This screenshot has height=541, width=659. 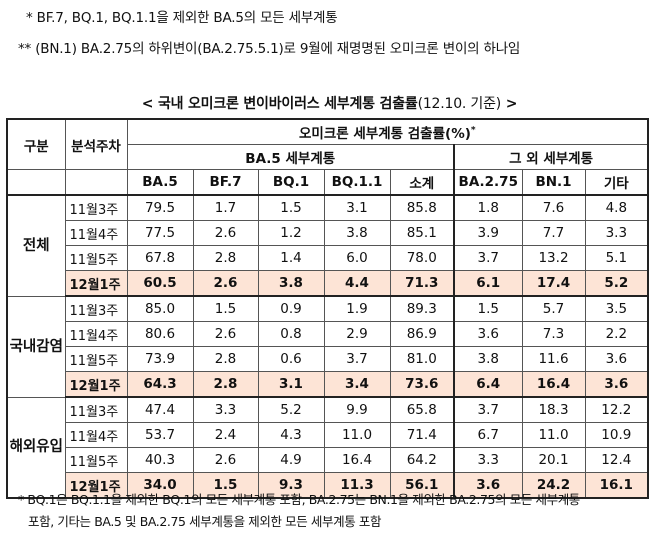 What do you see at coordinates (616, 334) in the screenshot?
I see `value-cell: 2.2` at bounding box center [616, 334].